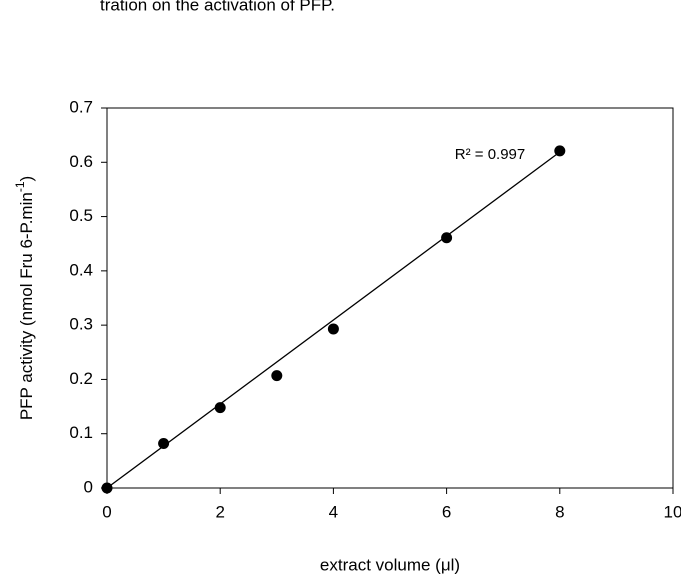  I want to click on x-tick-label: 4, so click(333, 511).